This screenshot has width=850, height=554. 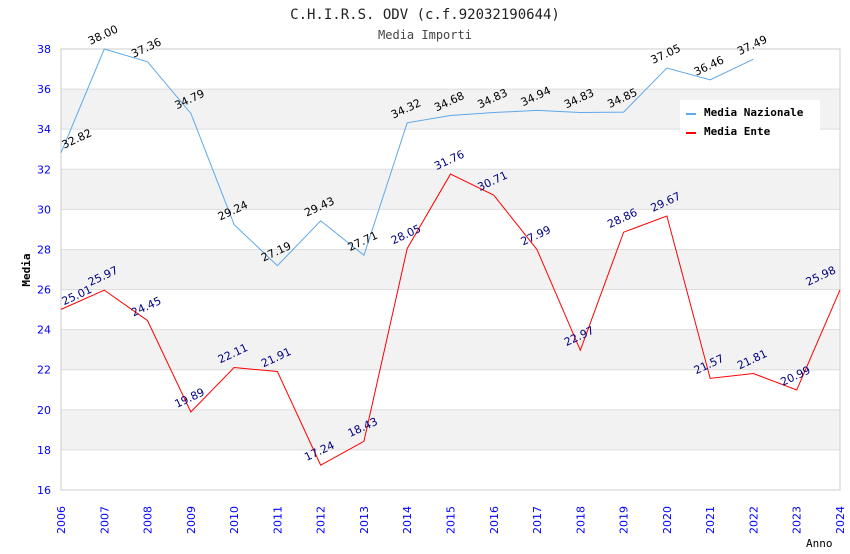 I want to click on data-label: 27.99, so click(x=536, y=235).